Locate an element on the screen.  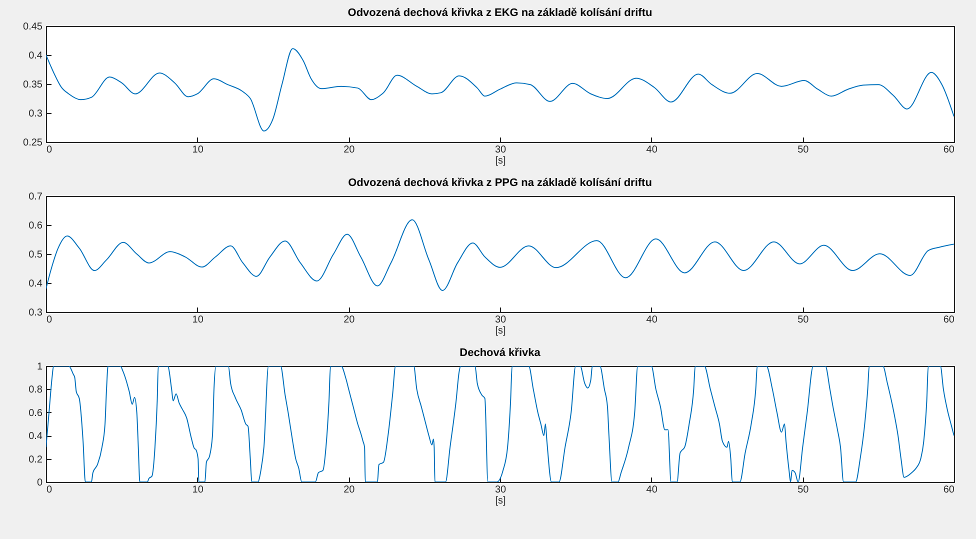
y-tick-label: 1 is located at coordinates (39, 367).